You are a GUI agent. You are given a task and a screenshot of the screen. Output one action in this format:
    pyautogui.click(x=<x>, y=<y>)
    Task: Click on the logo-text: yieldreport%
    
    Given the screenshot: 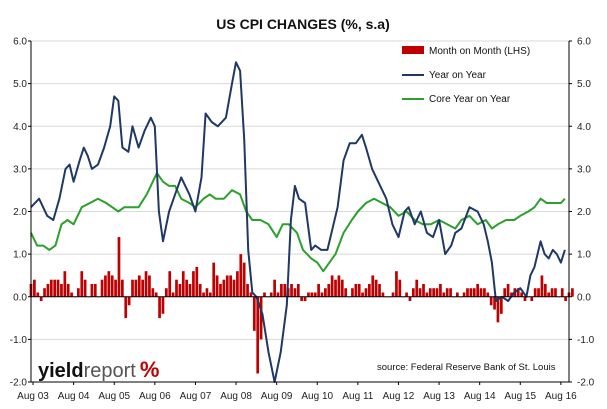 What is the action you would take?
    pyautogui.click(x=98, y=369)
    